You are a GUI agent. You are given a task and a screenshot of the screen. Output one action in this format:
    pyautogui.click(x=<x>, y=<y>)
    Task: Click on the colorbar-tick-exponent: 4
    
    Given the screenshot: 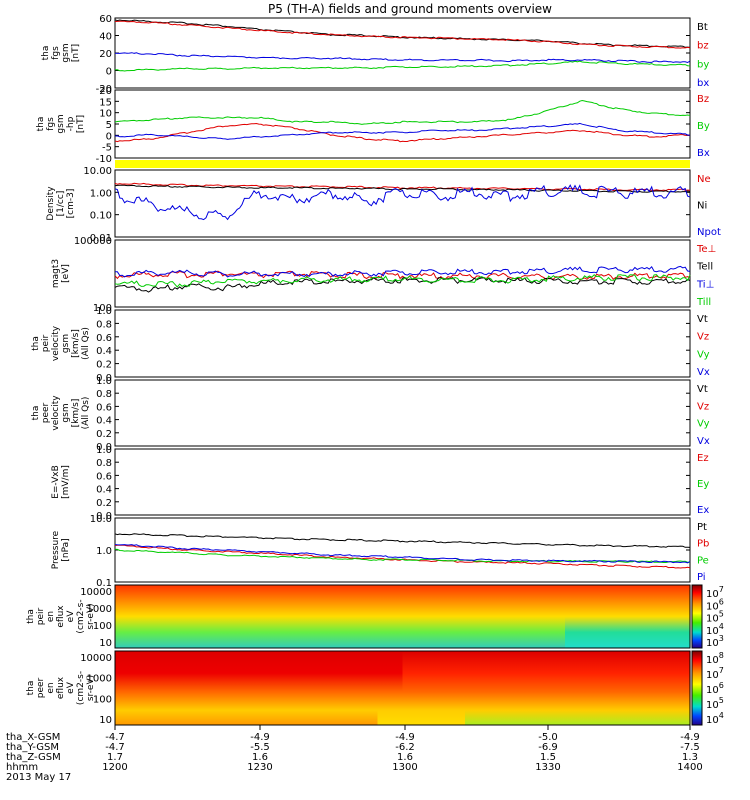 What is the action you would take?
    pyautogui.click(x=721, y=626)
    